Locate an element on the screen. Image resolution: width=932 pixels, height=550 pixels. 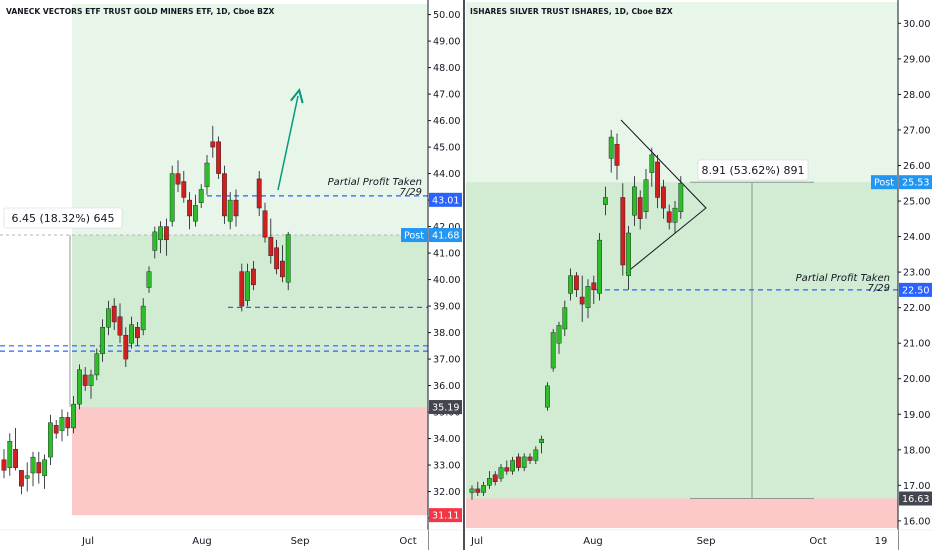
right-time-axis: Jul Aug Sep Oct 19 is located at coordinates (682, 540).